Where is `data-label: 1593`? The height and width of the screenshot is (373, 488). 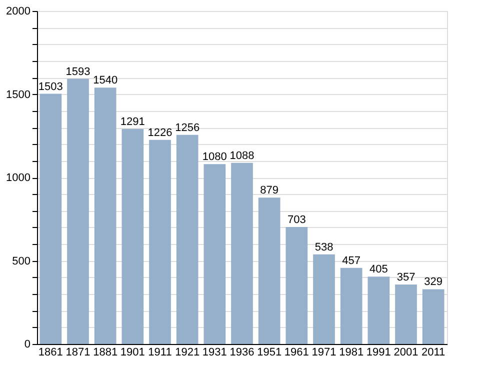
data-label: 1593 is located at coordinates (78, 72).